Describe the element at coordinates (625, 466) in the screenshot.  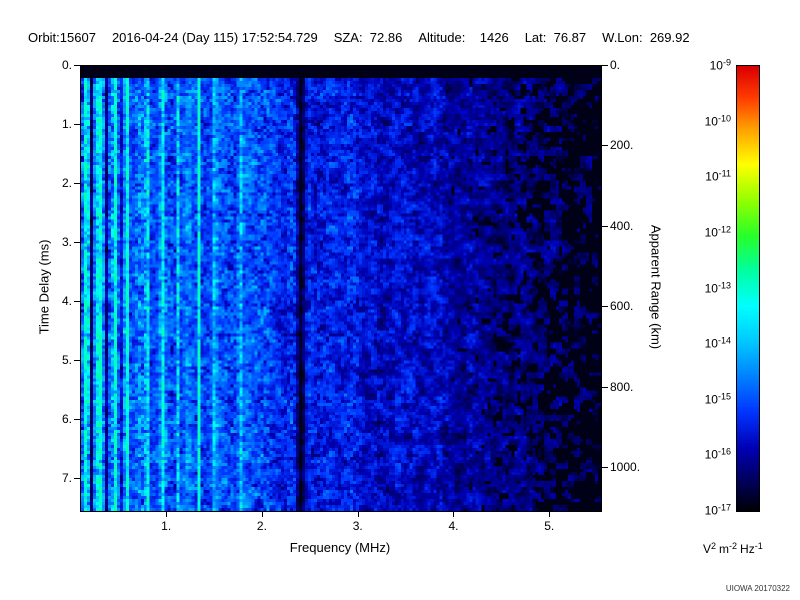
I see `y2-tick-label: 1000.` at that location.